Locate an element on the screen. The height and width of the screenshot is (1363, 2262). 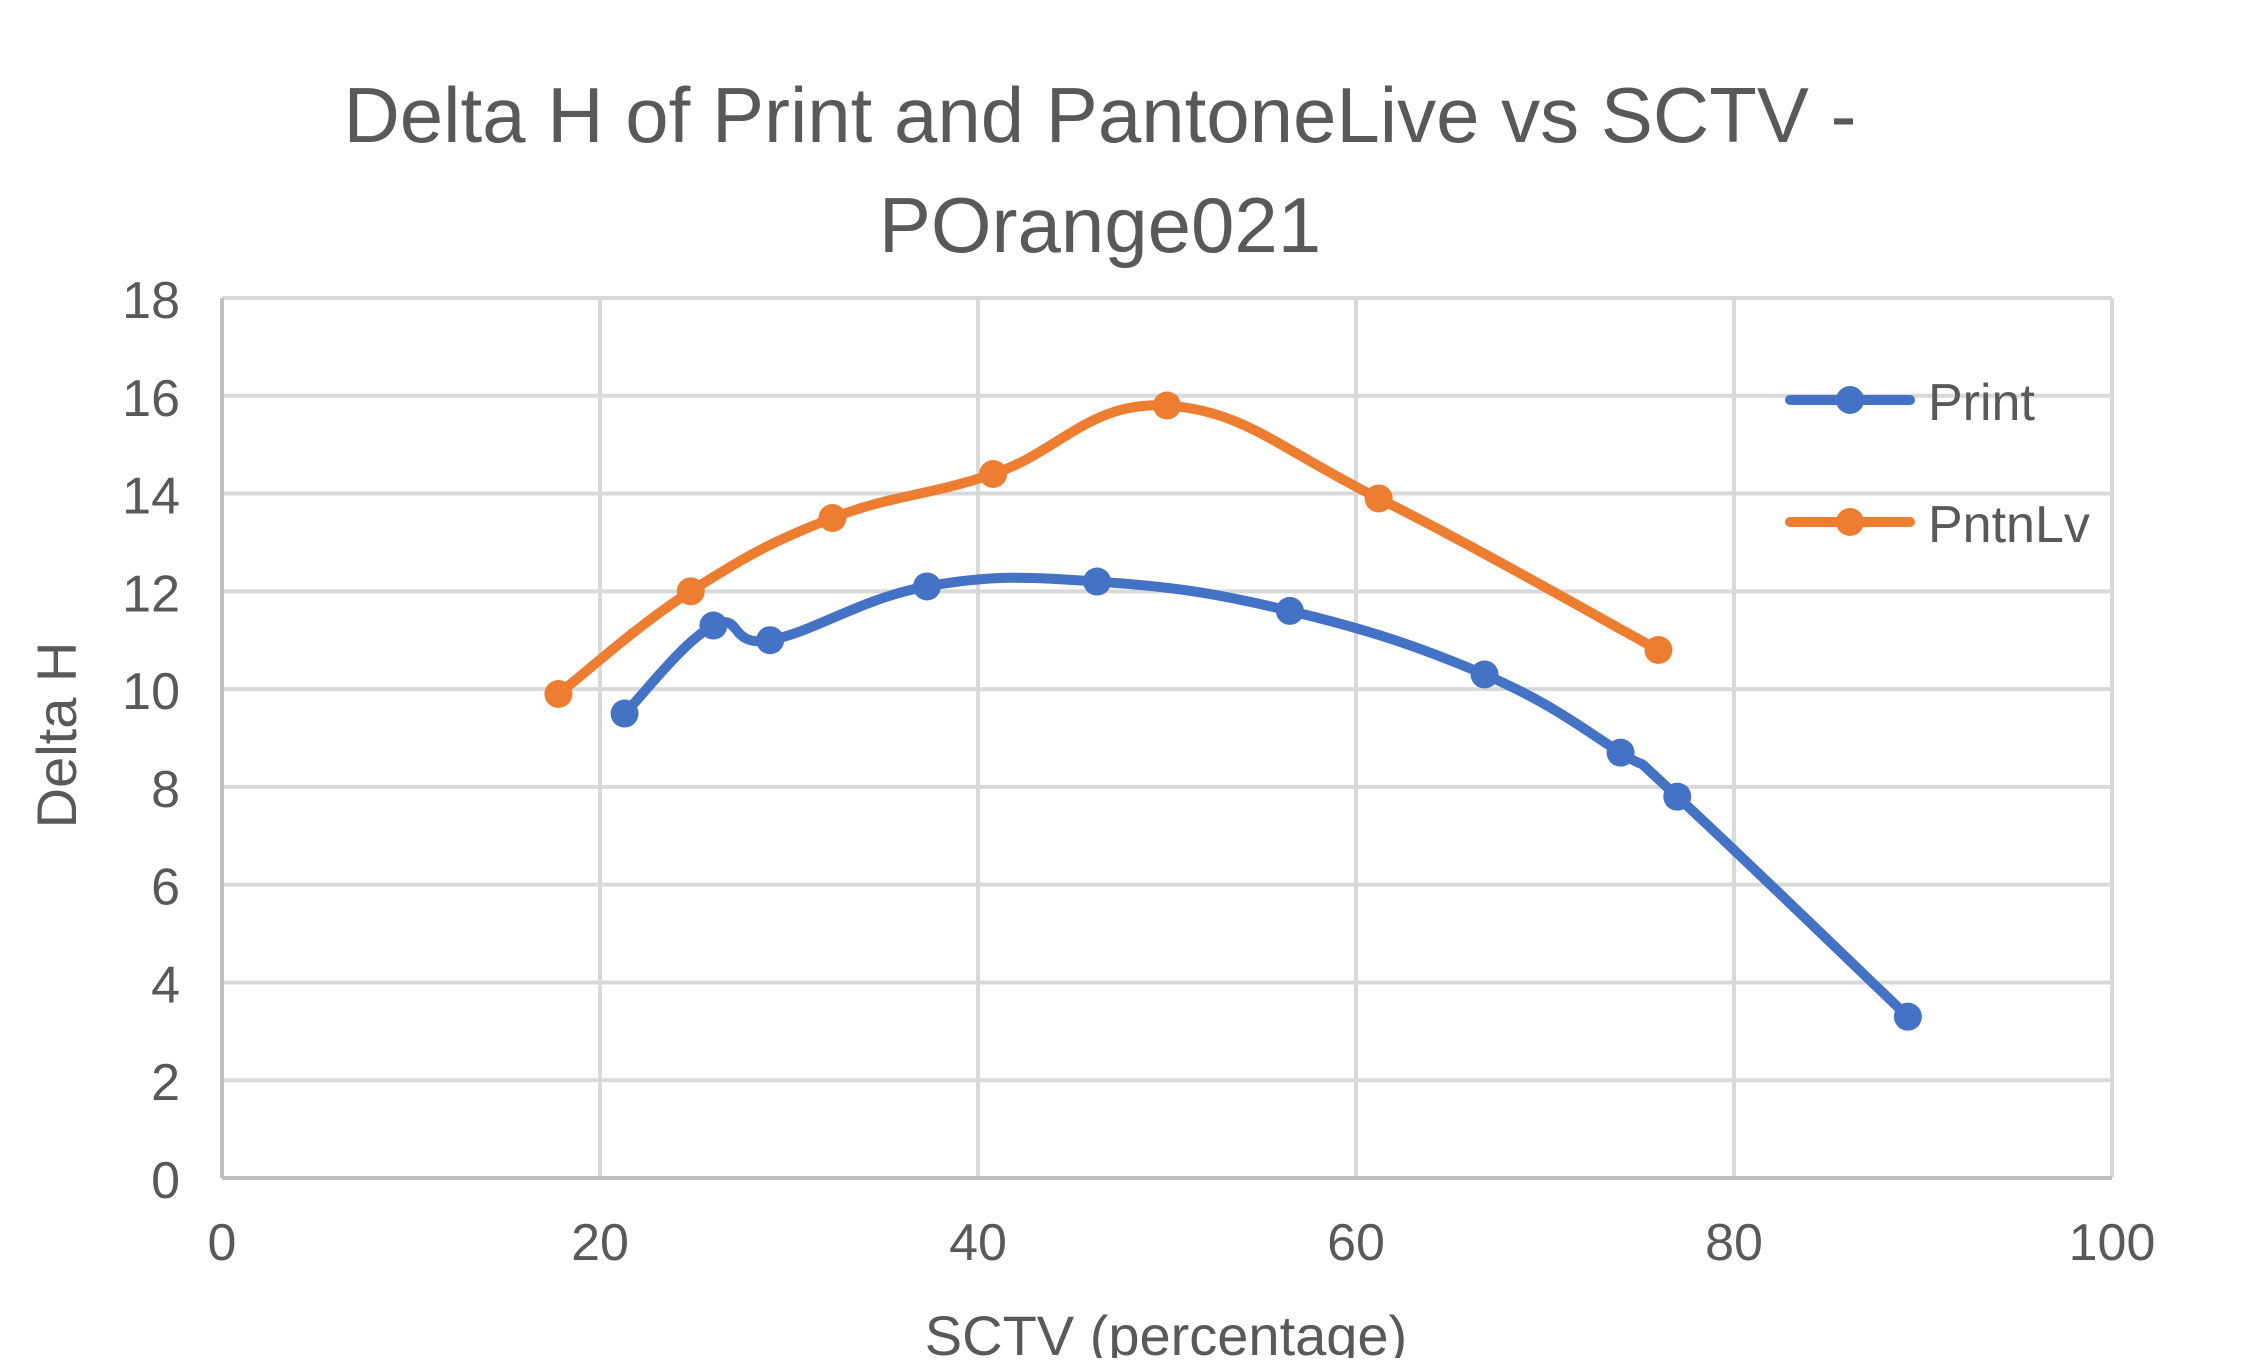
legend-label: PntnLv is located at coordinates (2009, 525).